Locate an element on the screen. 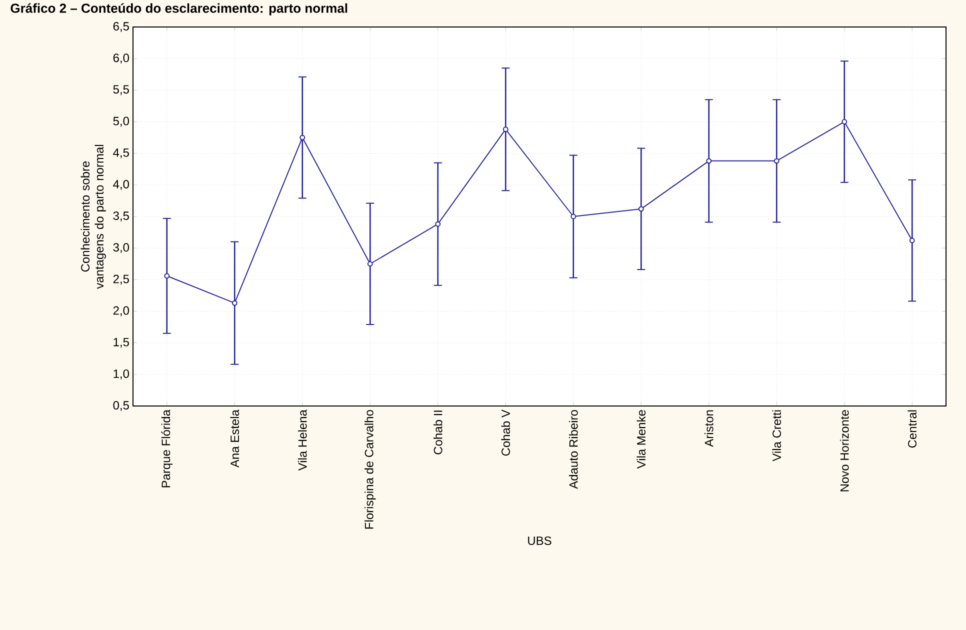 This screenshot has width=966, height=630. y-tick-label: 2,0 is located at coordinates (121, 311).